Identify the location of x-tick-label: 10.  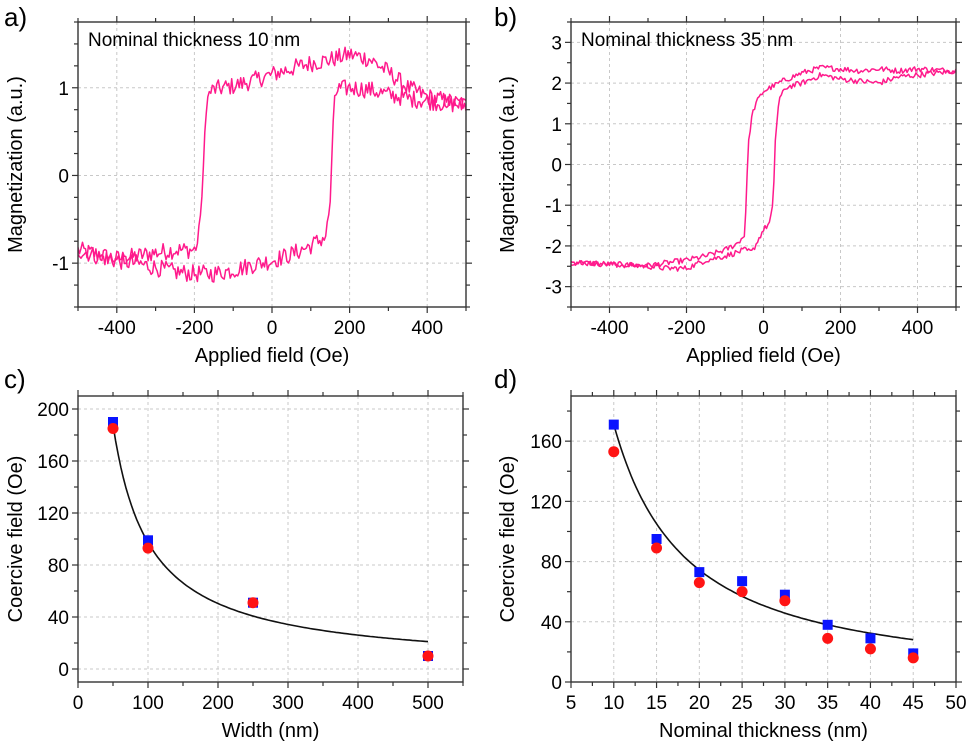
(613, 703).